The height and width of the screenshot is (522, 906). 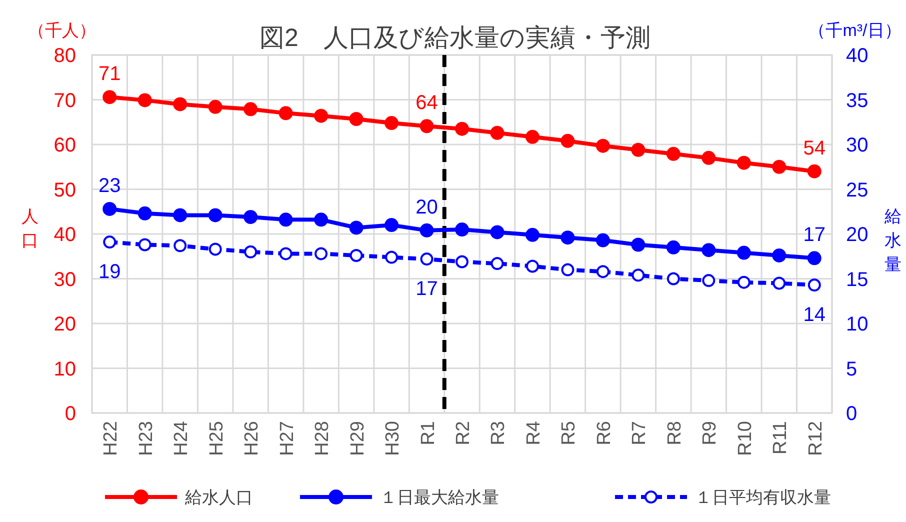 I want to click on x-tick-label: R5, so click(x=569, y=433).